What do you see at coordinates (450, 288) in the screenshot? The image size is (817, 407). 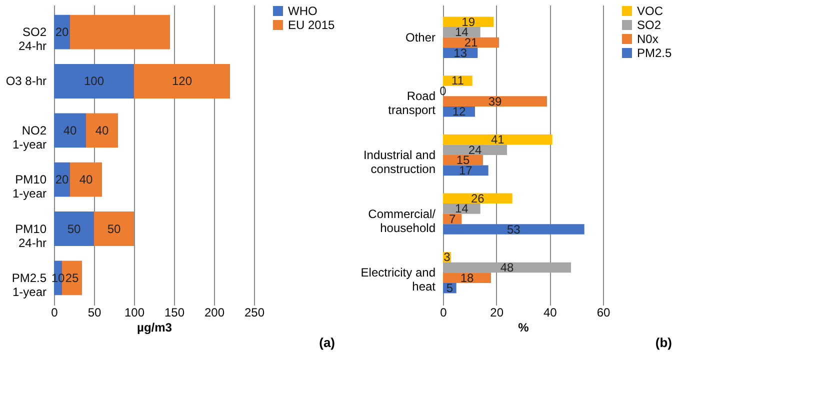 I see `data-label: 5` at bounding box center [450, 288].